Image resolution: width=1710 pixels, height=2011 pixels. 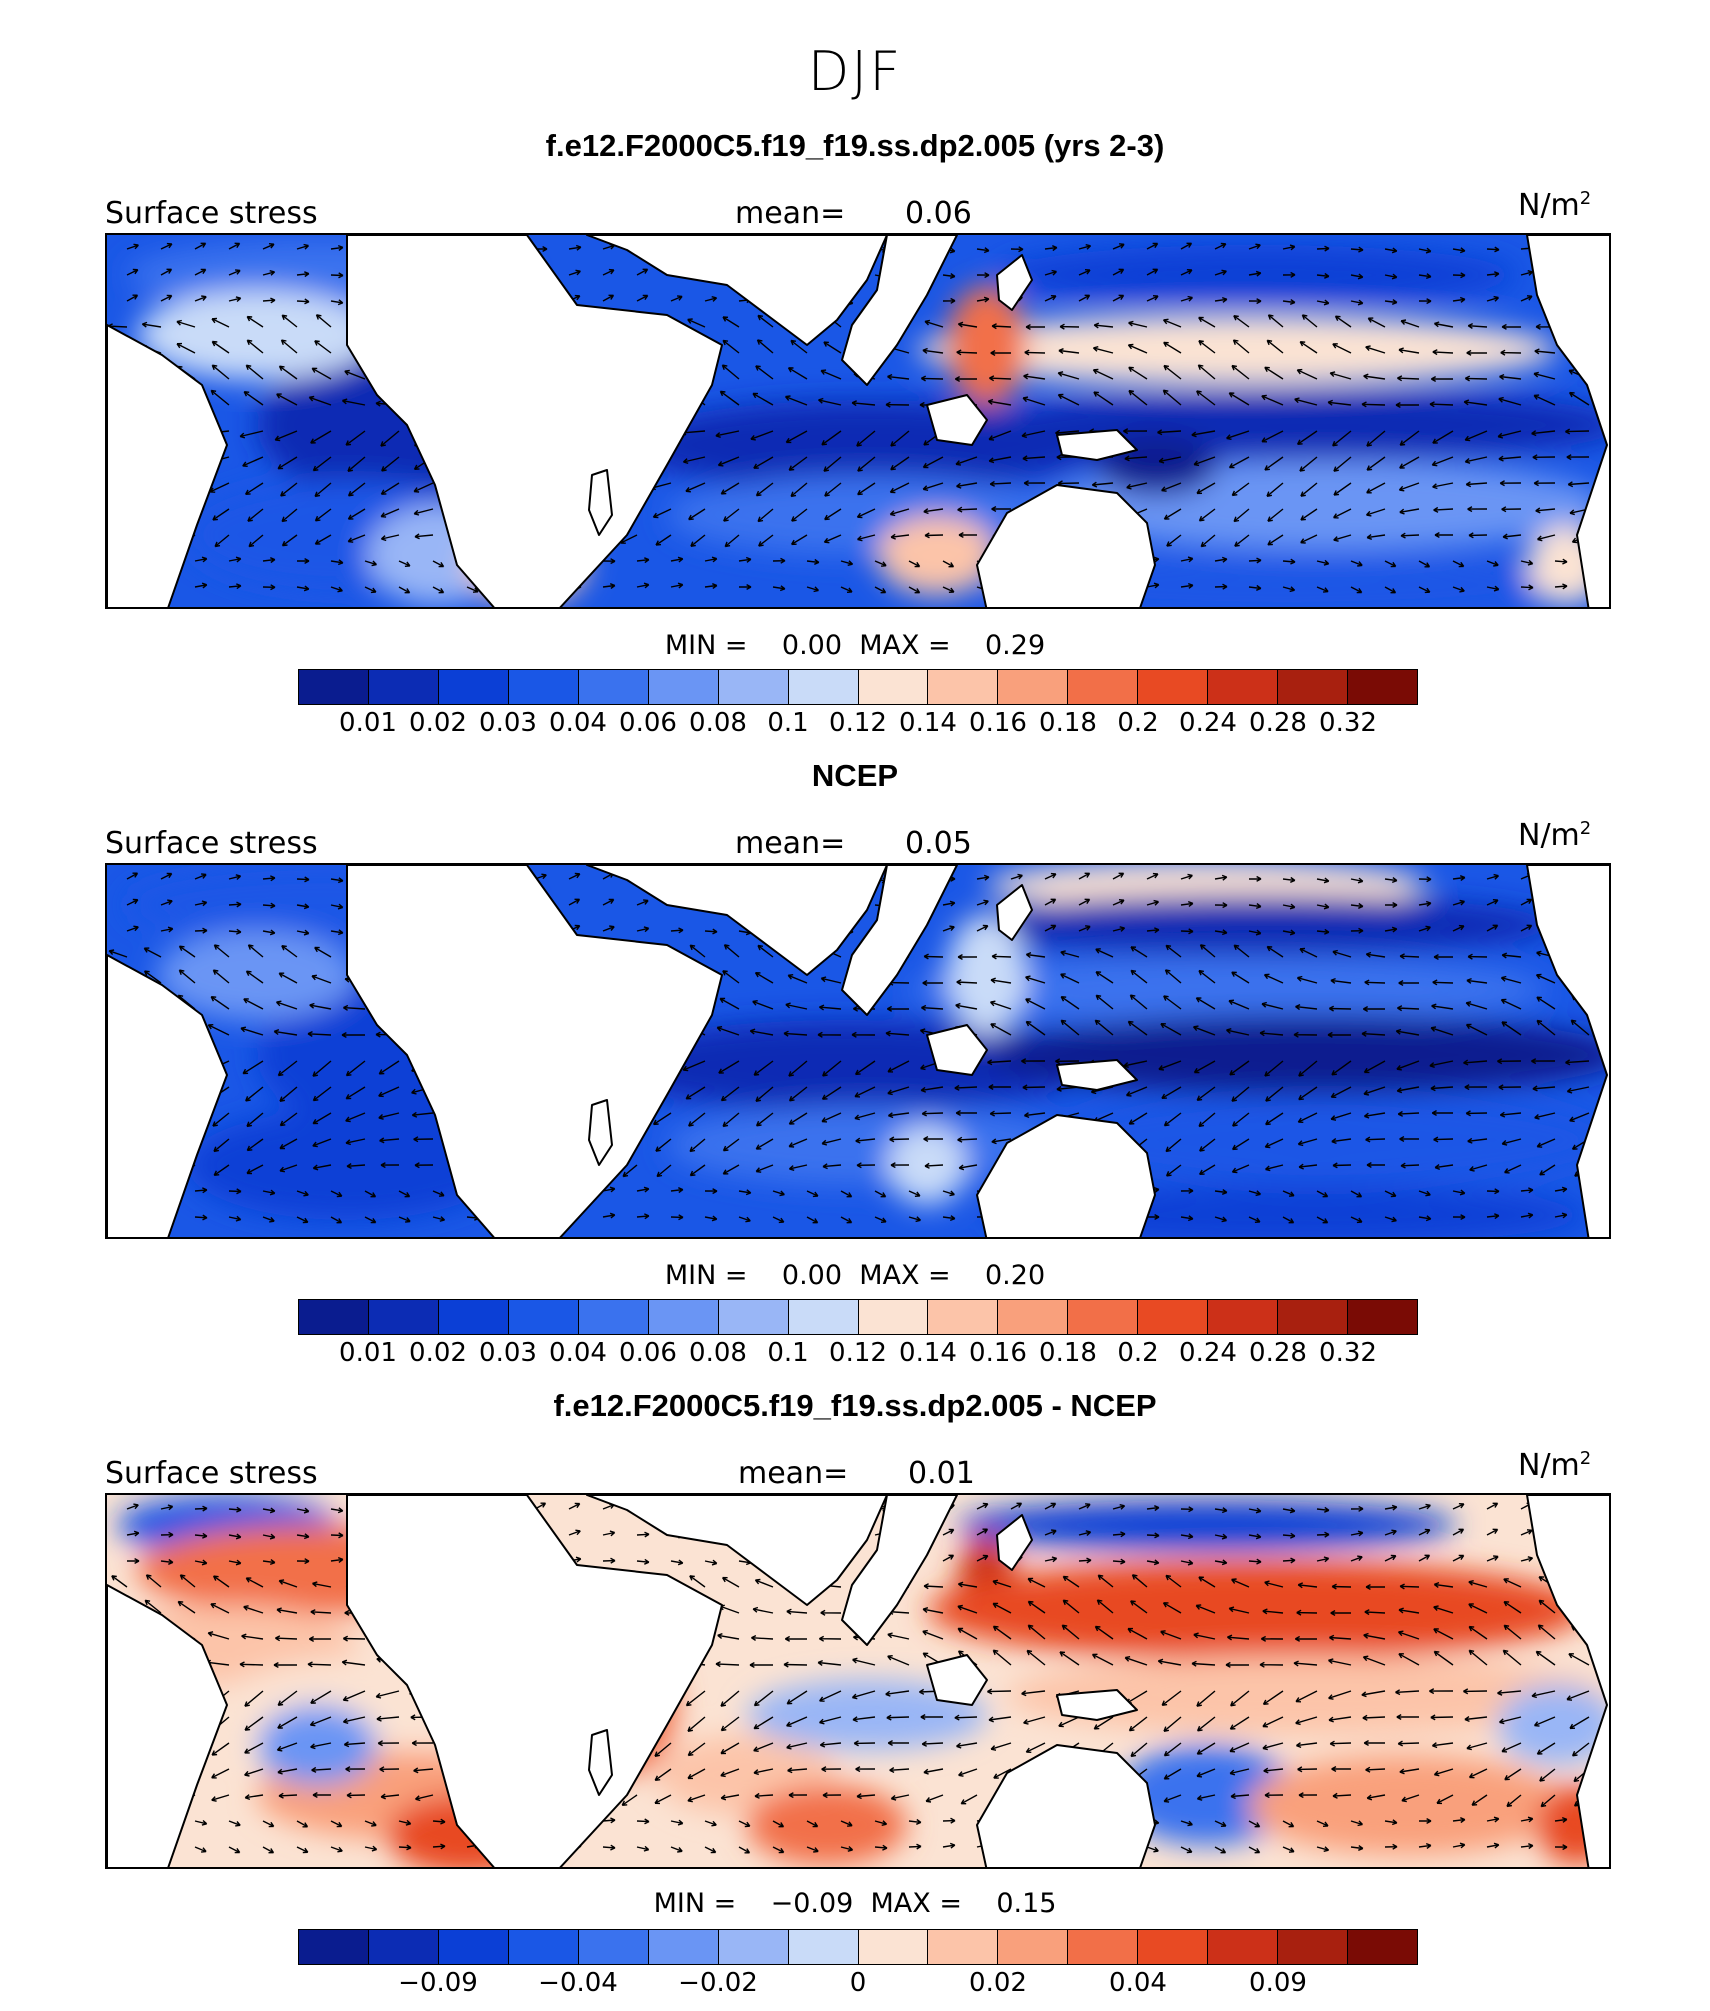 What do you see at coordinates (737, 290) in the screenshot?
I see `arabia-india-landmass` at bounding box center [737, 290].